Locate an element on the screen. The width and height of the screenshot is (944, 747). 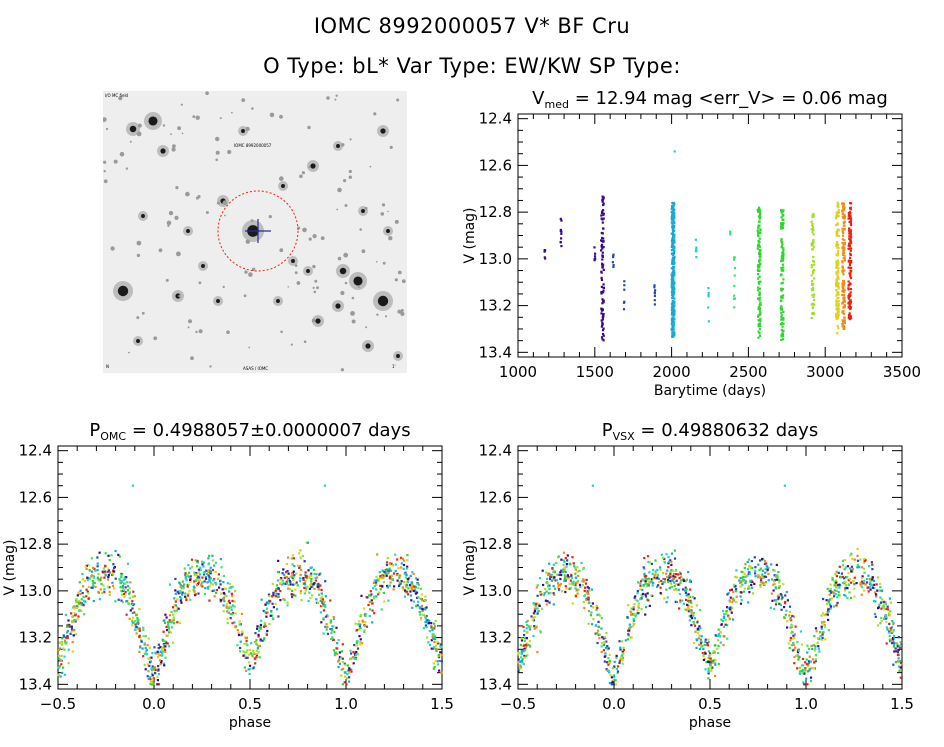
x-tick-label: 2500 is located at coordinates (748, 372).